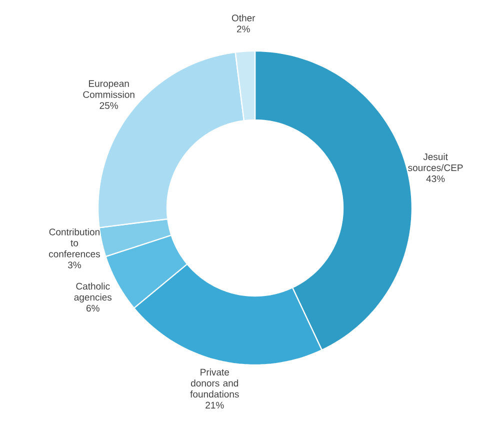  Describe the element at coordinates (215, 405) in the screenshot. I see `data-label: 21%` at that location.